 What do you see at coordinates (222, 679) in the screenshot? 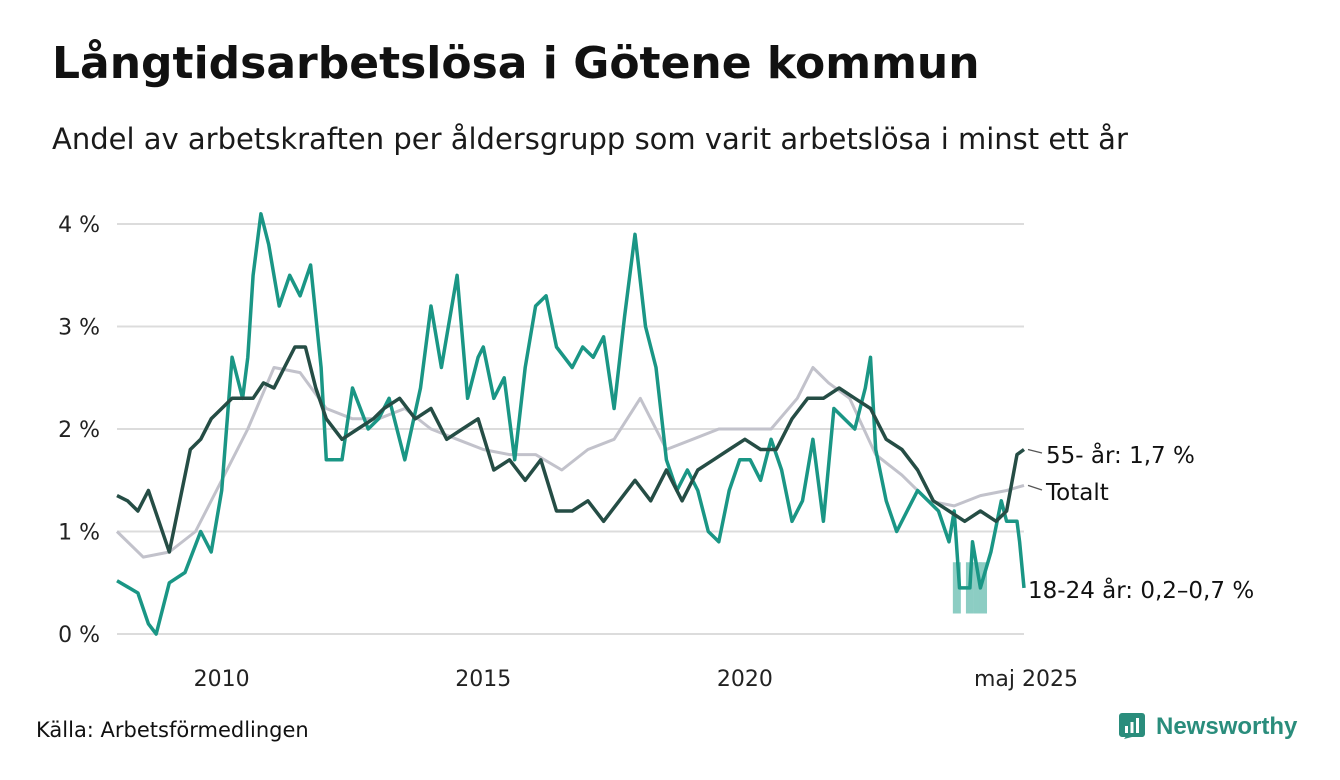
I see `x-tick-label: 2010` at bounding box center [222, 679].